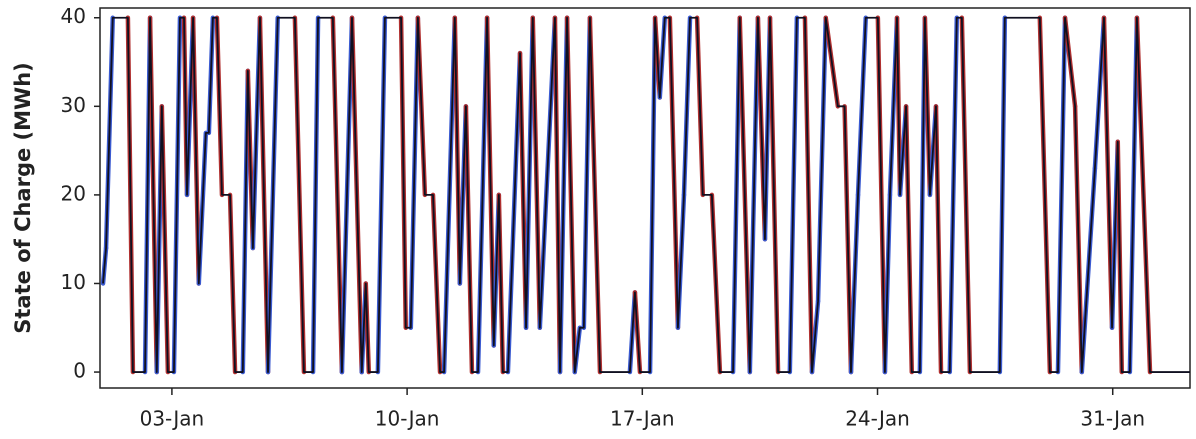  What do you see at coordinates (407, 419) in the screenshot?
I see `x-tick-label: 10-Jan` at bounding box center [407, 419].